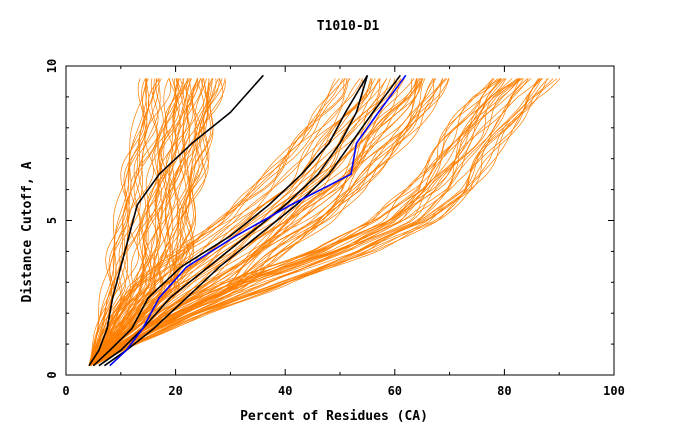 Image resolution: width=680 pixels, height=440 pixels. Describe the element at coordinates (348, 26) in the screenshot. I see `chart-title: T1010-D1` at that location.